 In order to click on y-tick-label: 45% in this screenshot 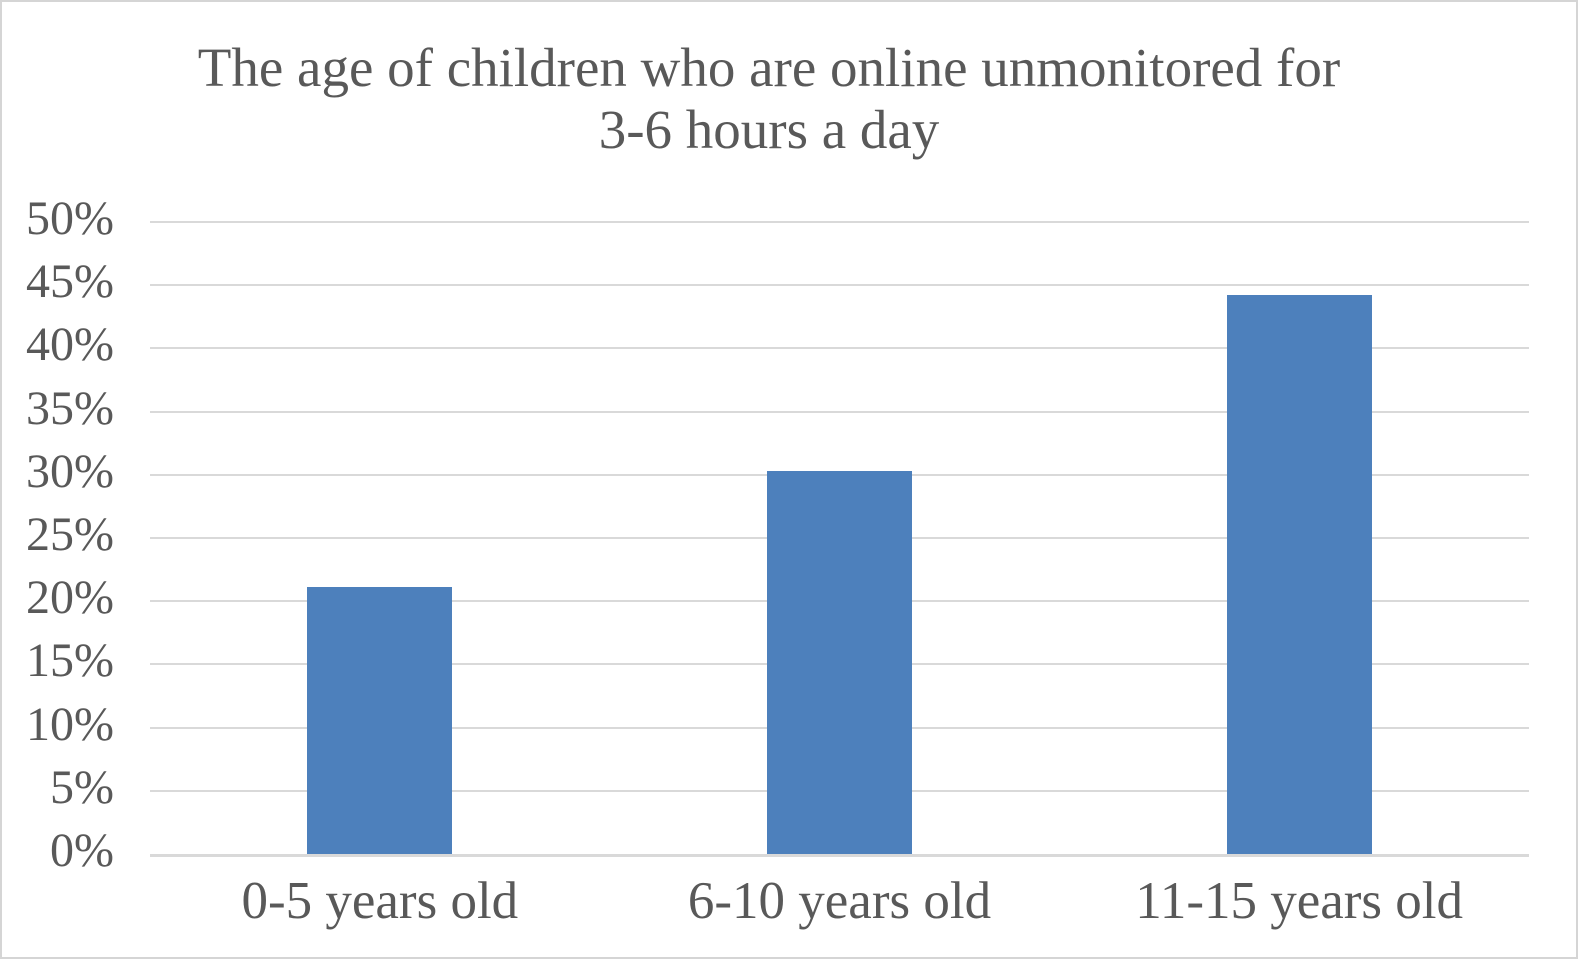, I will do `click(70, 282)`.